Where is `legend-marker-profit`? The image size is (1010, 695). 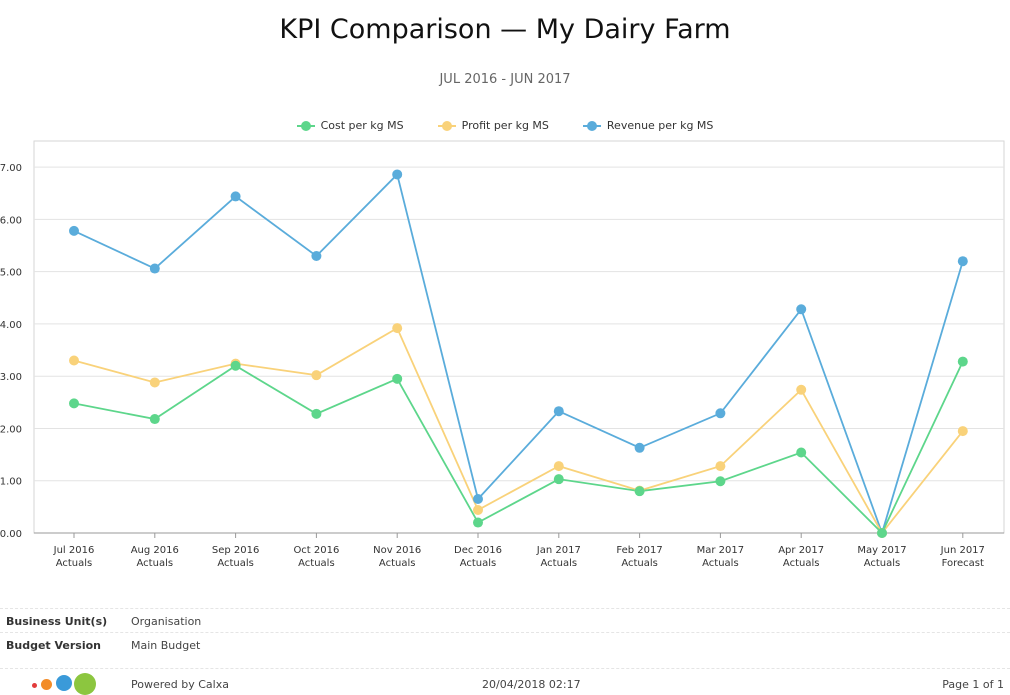 legend-marker-profit is located at coordinates (446, 125).